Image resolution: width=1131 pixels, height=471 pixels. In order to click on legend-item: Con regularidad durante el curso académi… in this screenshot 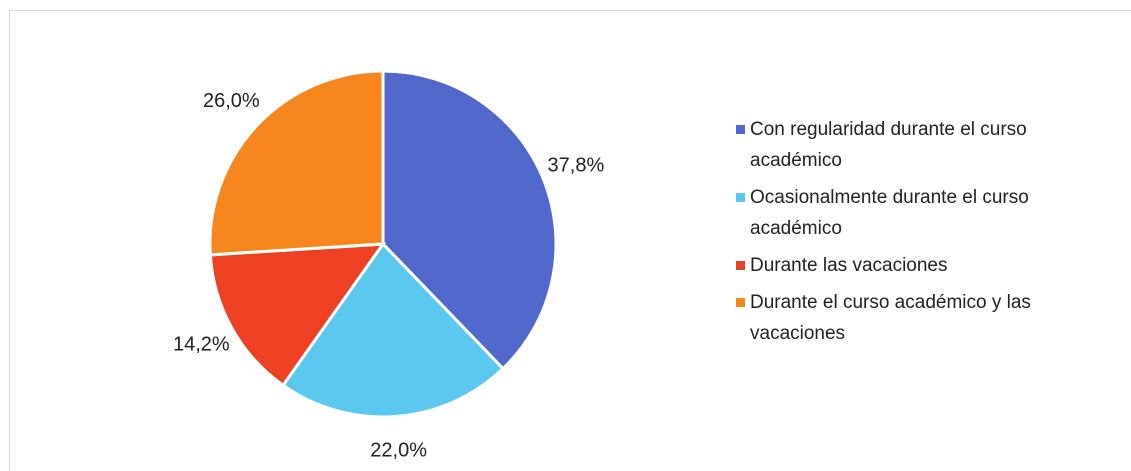, I will do `click(928, 145)`.